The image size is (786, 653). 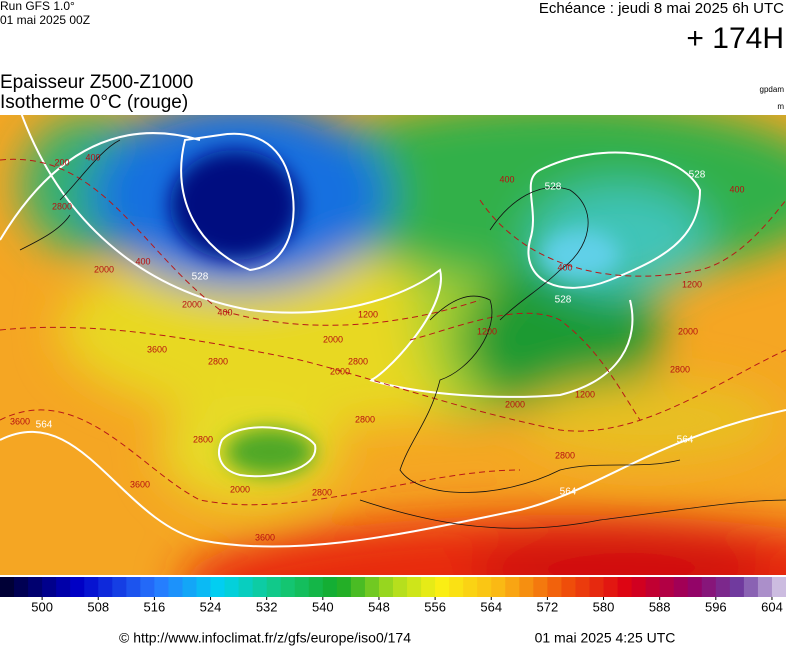 What do you see at coordinates (98, 606) in the screenshot?
I see `colorbar-tick-label: 508` at bounding box center [98, 606].